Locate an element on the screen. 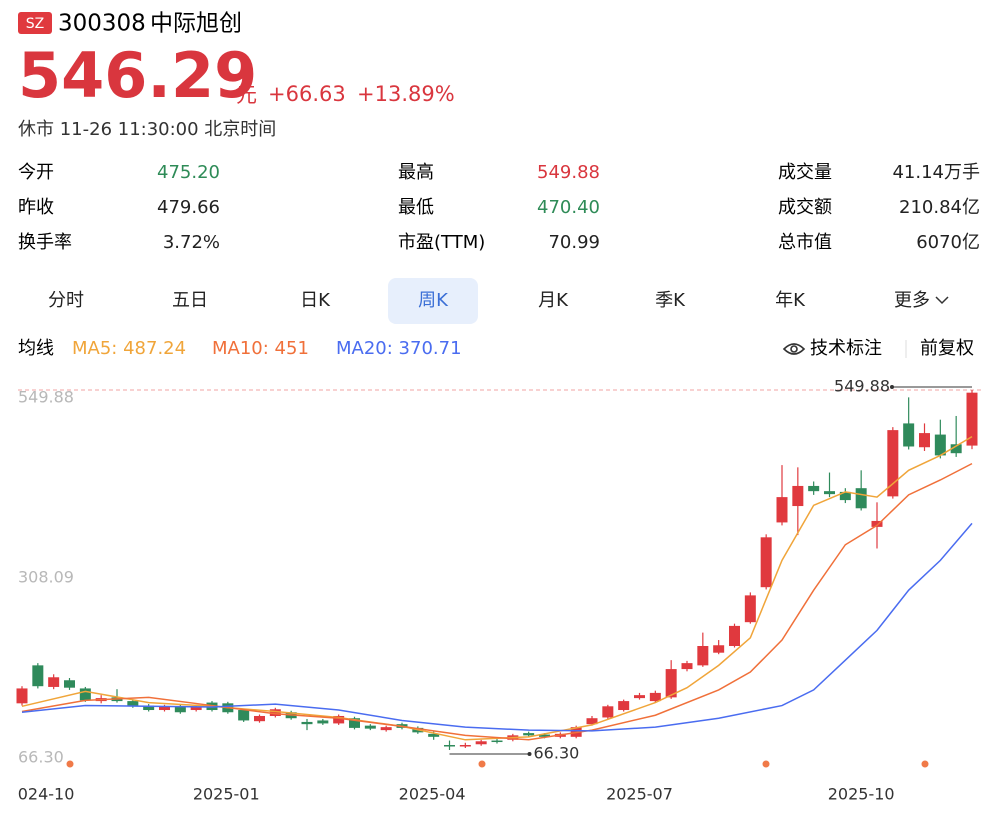 The width and height of the screenshot is (1000, 824). stat-value: 210.84亿 is located at coordinates (939, 207).